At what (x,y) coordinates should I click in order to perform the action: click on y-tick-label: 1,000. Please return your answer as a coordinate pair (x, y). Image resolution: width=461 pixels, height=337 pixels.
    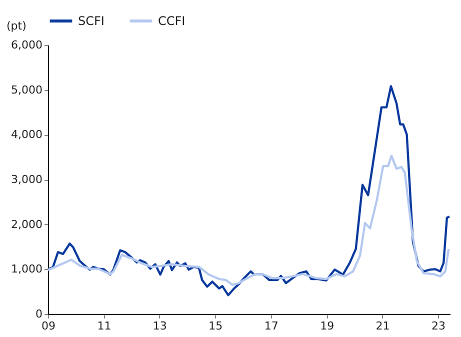
    Looking at the image, I should click on (26, 269).